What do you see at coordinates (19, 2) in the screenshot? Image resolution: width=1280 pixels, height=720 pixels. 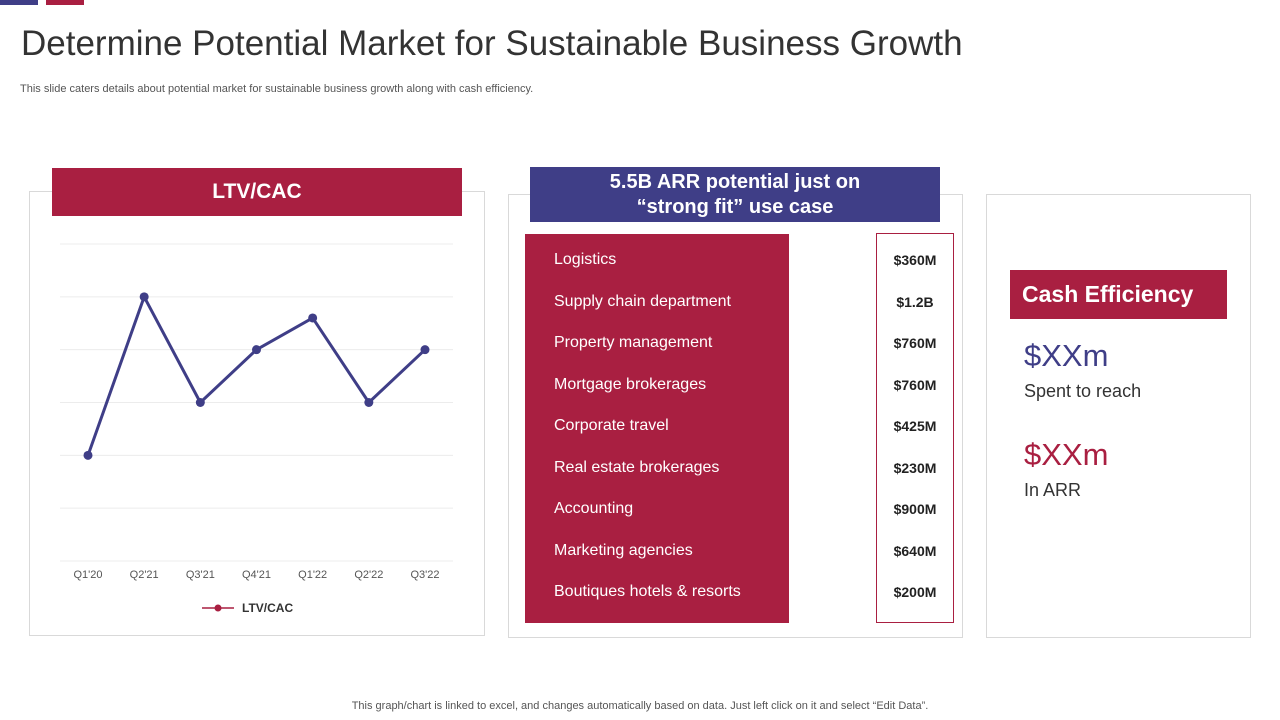 I see `accent-tab-navy` at bounding box center [19, 2].